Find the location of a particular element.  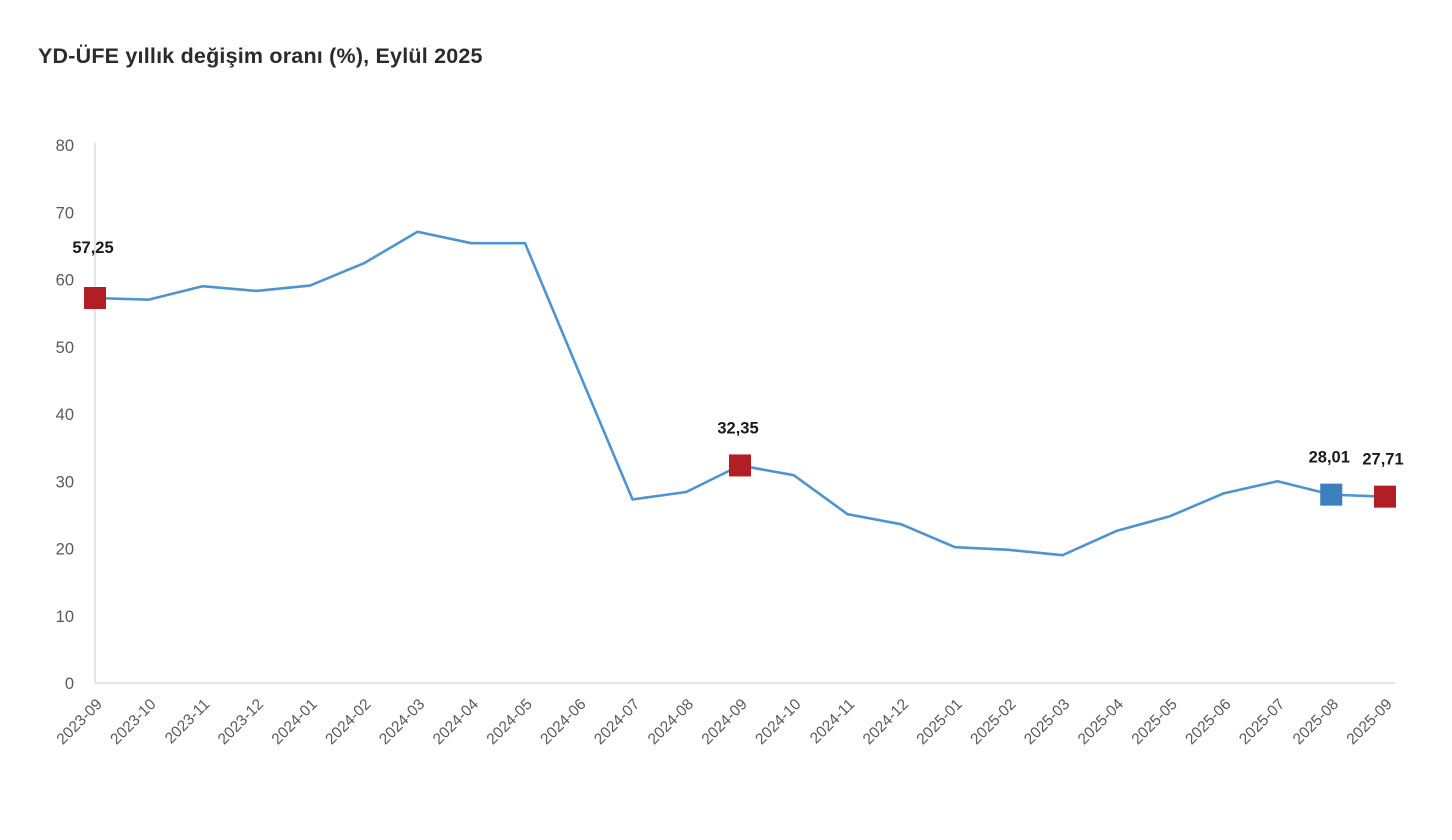

y-axis-tick-label: 60 is located at coordinates (65, 281).